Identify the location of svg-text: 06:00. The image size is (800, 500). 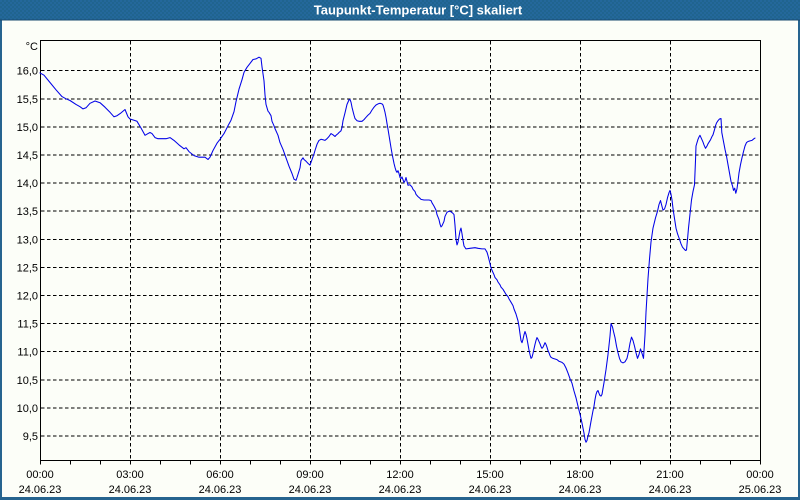
(220, 475).